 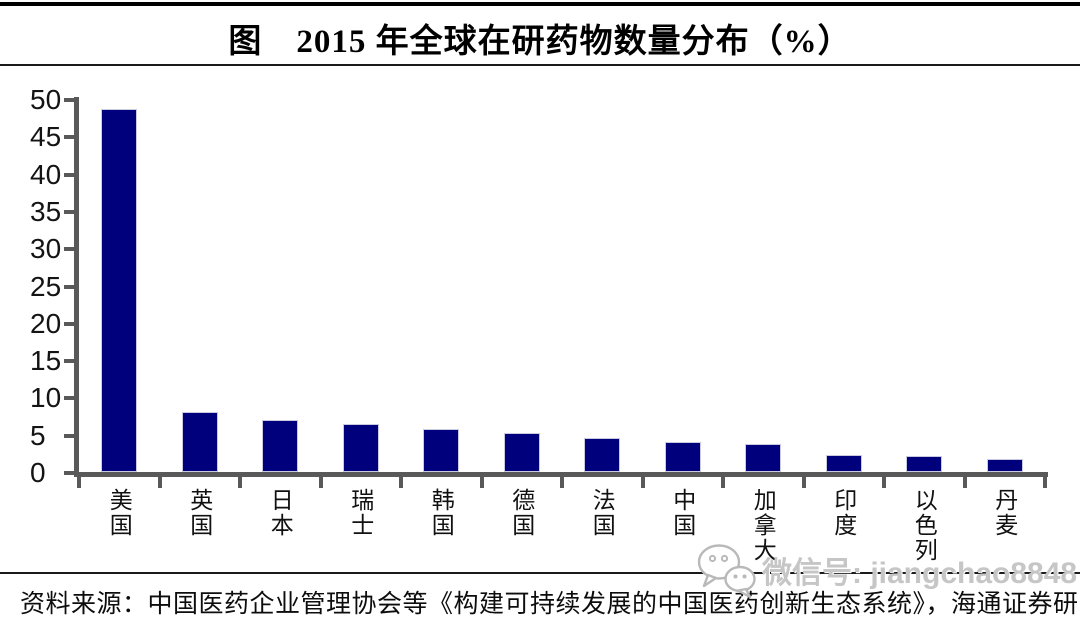 What do you see at coordinates (280, 513) in the screenshot?
I see `category-label: 日本` at bounding box center [280, 513].